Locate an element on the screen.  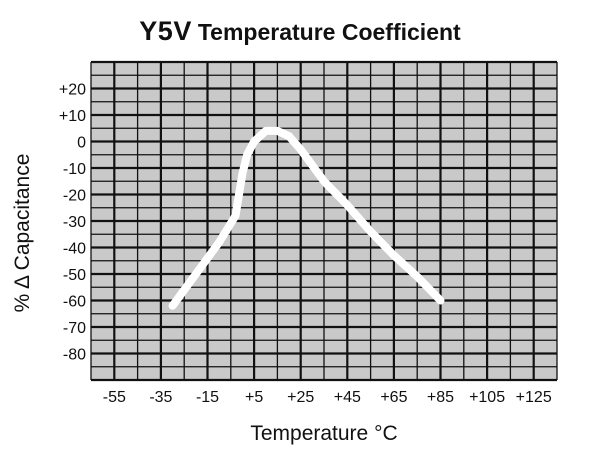
x-tick-label: -55 is located at coordinates (114, 397).